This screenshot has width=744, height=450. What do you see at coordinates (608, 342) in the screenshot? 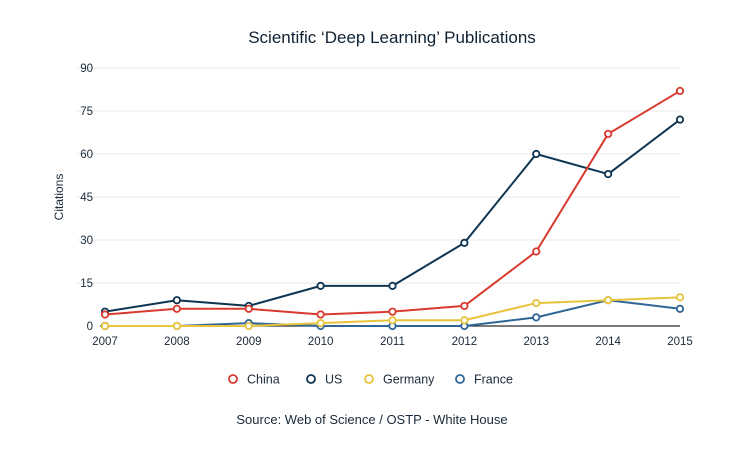
I see `x-tick-label: 2014` at bounding box center [608, 342].